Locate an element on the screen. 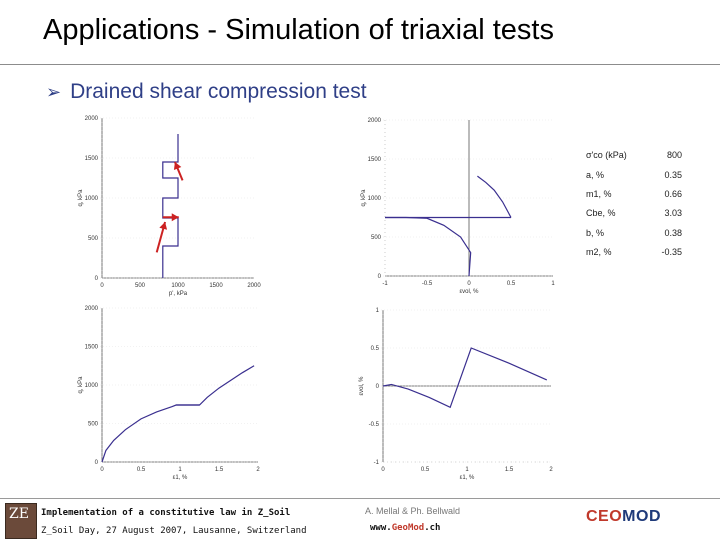 This screenshot has width=720, height=540. x-tick-label: 1500 is located at coordinates (216, 286).